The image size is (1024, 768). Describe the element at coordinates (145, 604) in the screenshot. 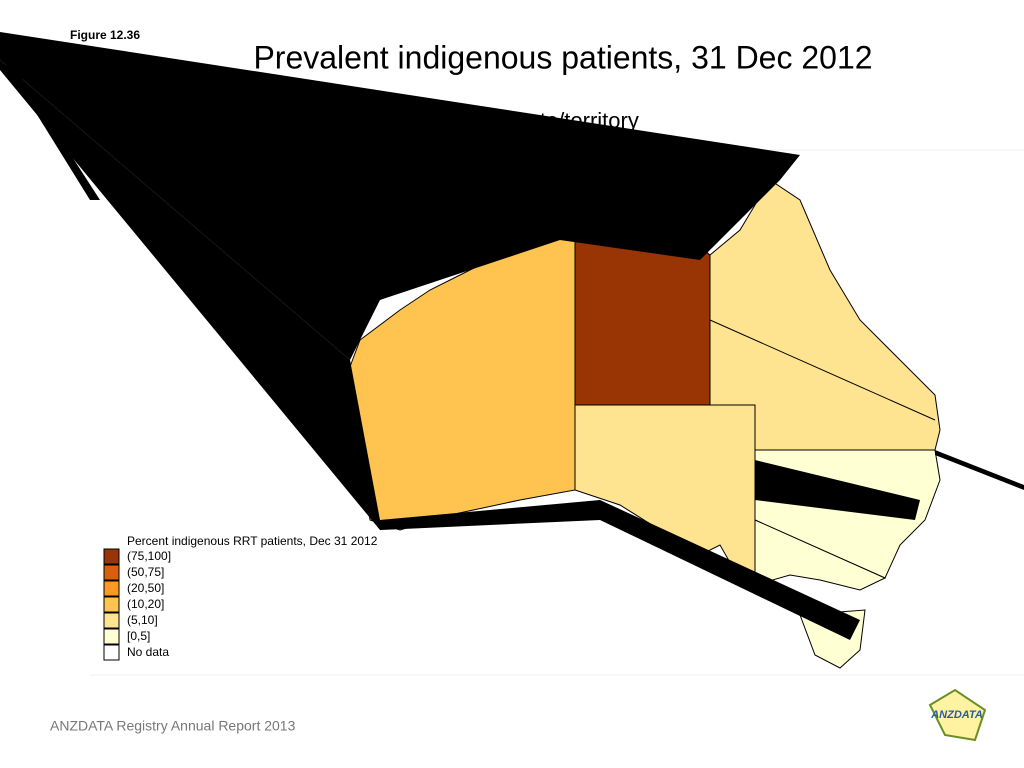

I see `legend-label: (10,20]` at that location.